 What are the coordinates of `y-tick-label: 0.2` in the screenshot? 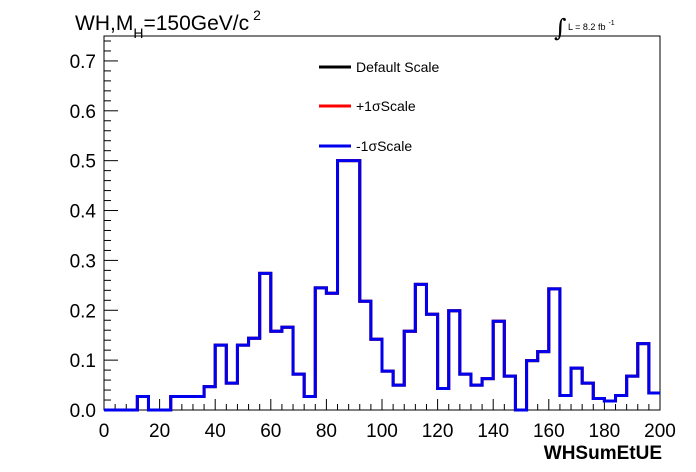 It's located at (83, 311).